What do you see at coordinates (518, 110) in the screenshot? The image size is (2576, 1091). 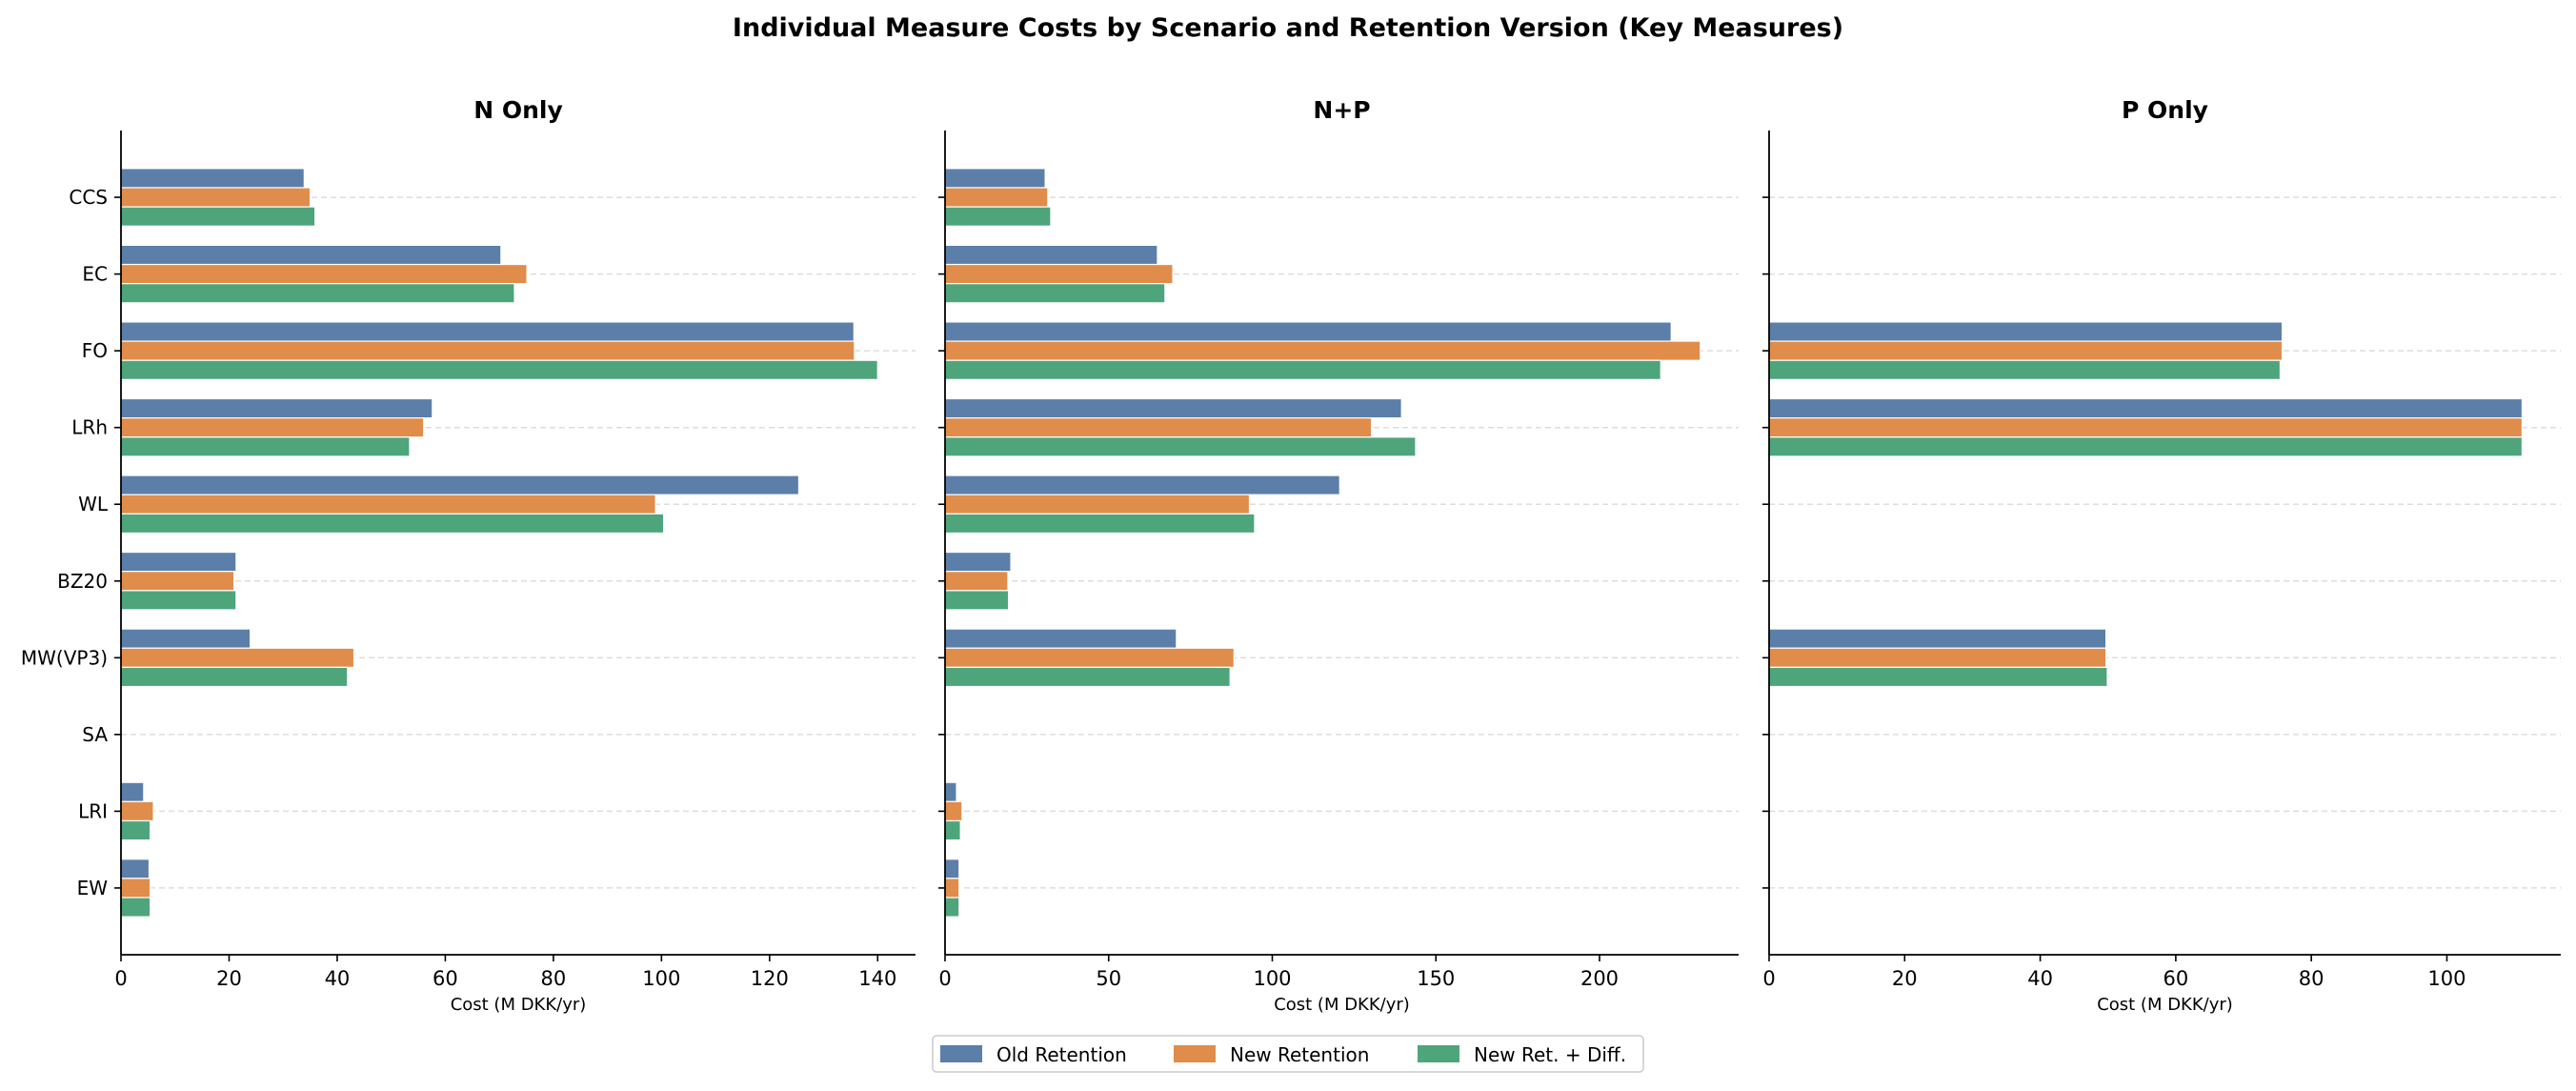 I see `panel-title: N Only` at bounding box center [518, 110].